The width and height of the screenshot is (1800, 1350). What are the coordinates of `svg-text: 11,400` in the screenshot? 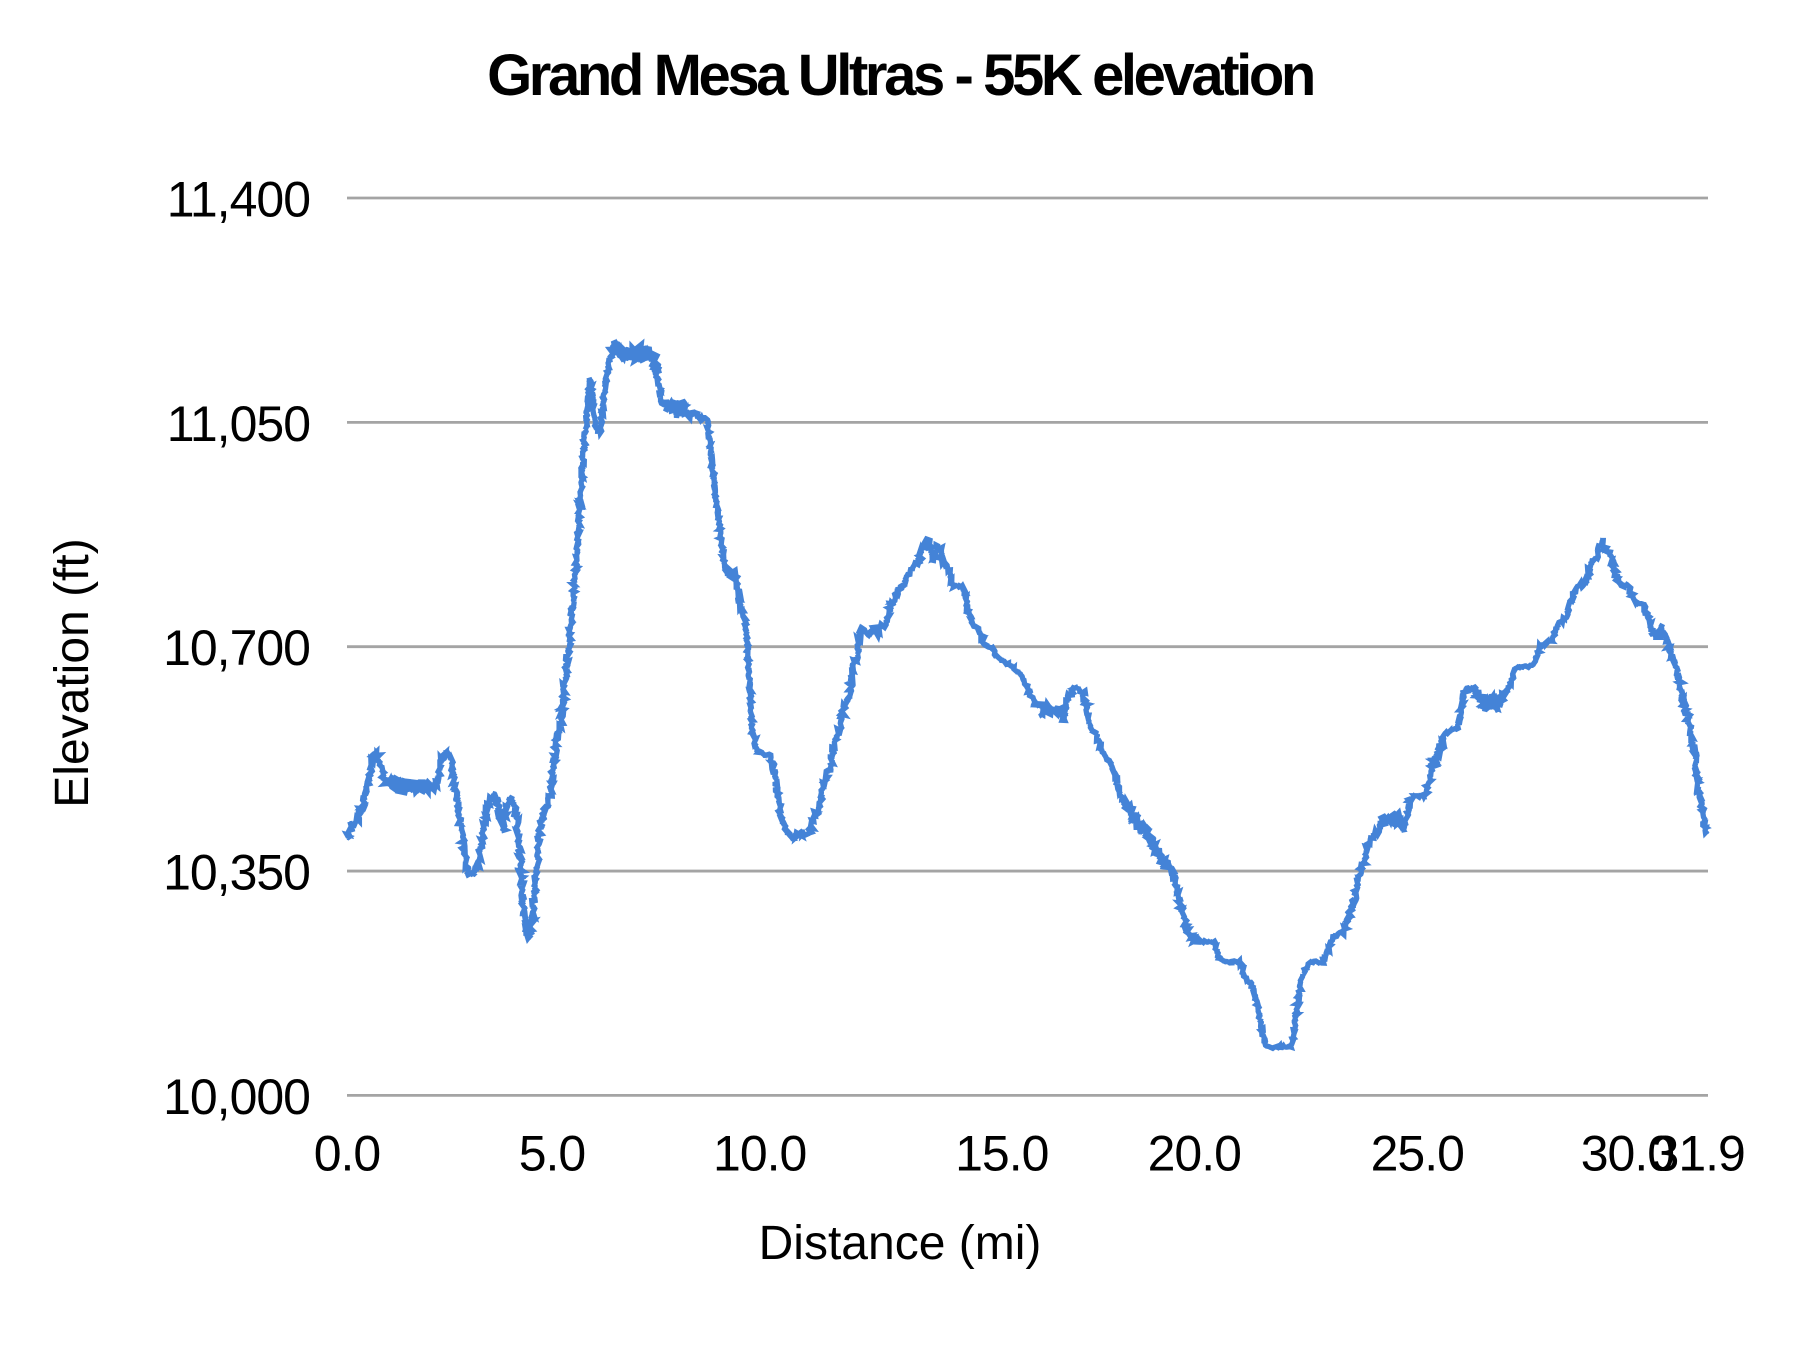 It's located at (238, 200).